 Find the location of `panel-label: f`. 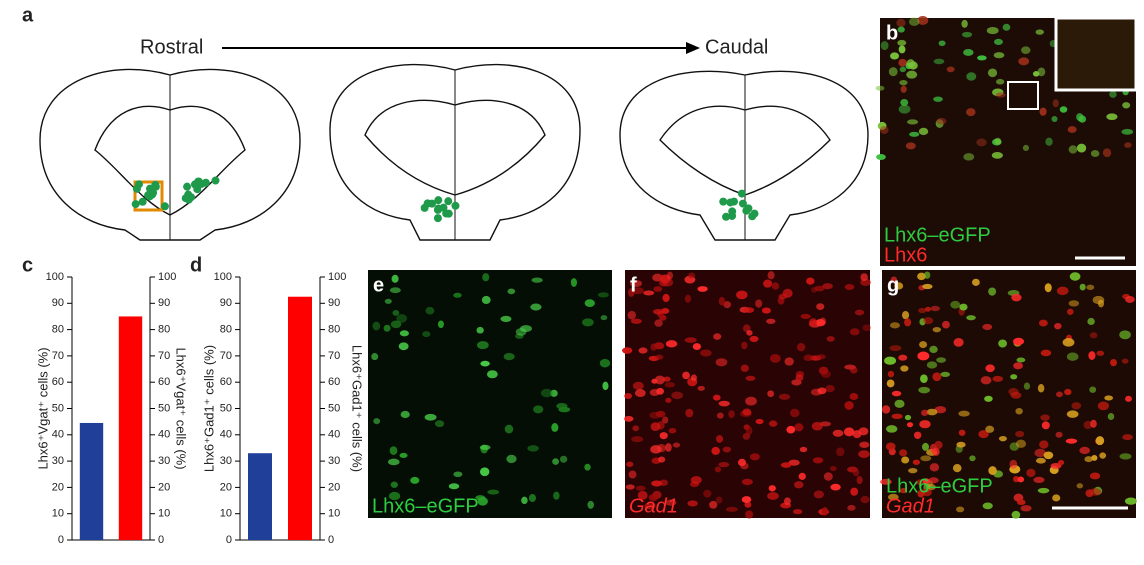

panel-label: f is located at coordinates (633, 285).